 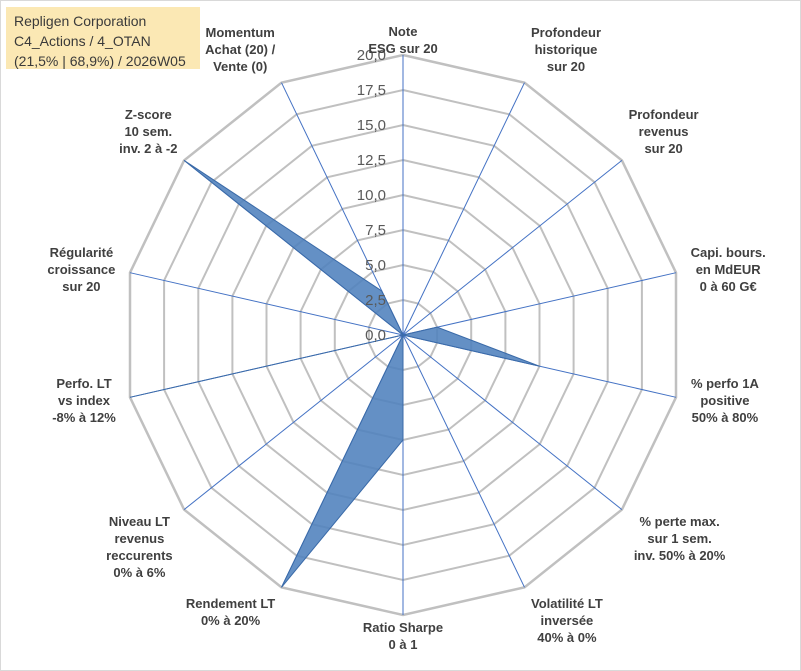 What do you see at coordinates (139, 547) in the screenshot?
I see `axis-label: Niveau LT revenus reccurents 0% à 6%` at bounding box center [139, 547].